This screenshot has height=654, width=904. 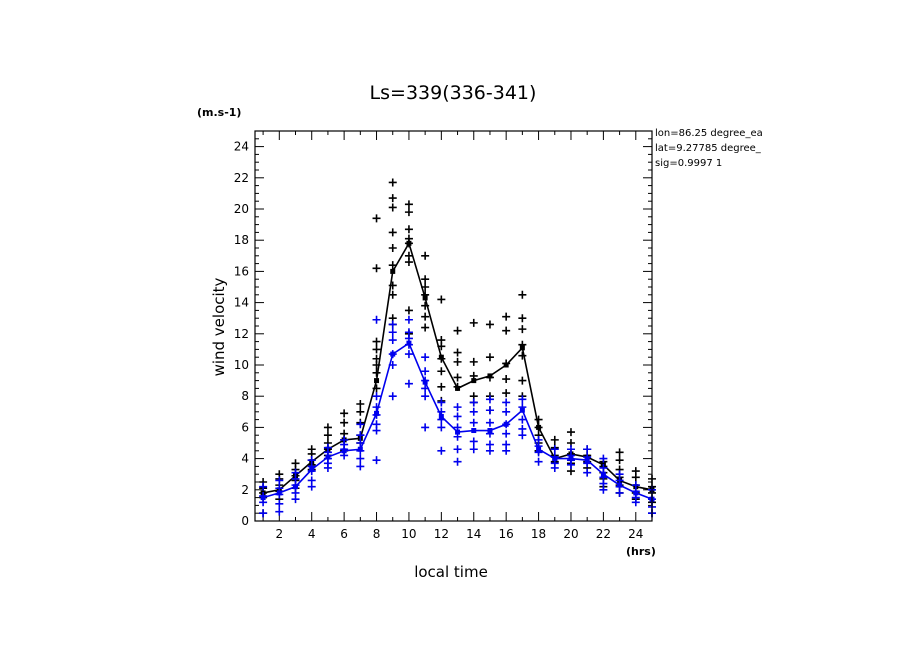 I want to click on x-tick-label: 4, so click(x=312, y=534).